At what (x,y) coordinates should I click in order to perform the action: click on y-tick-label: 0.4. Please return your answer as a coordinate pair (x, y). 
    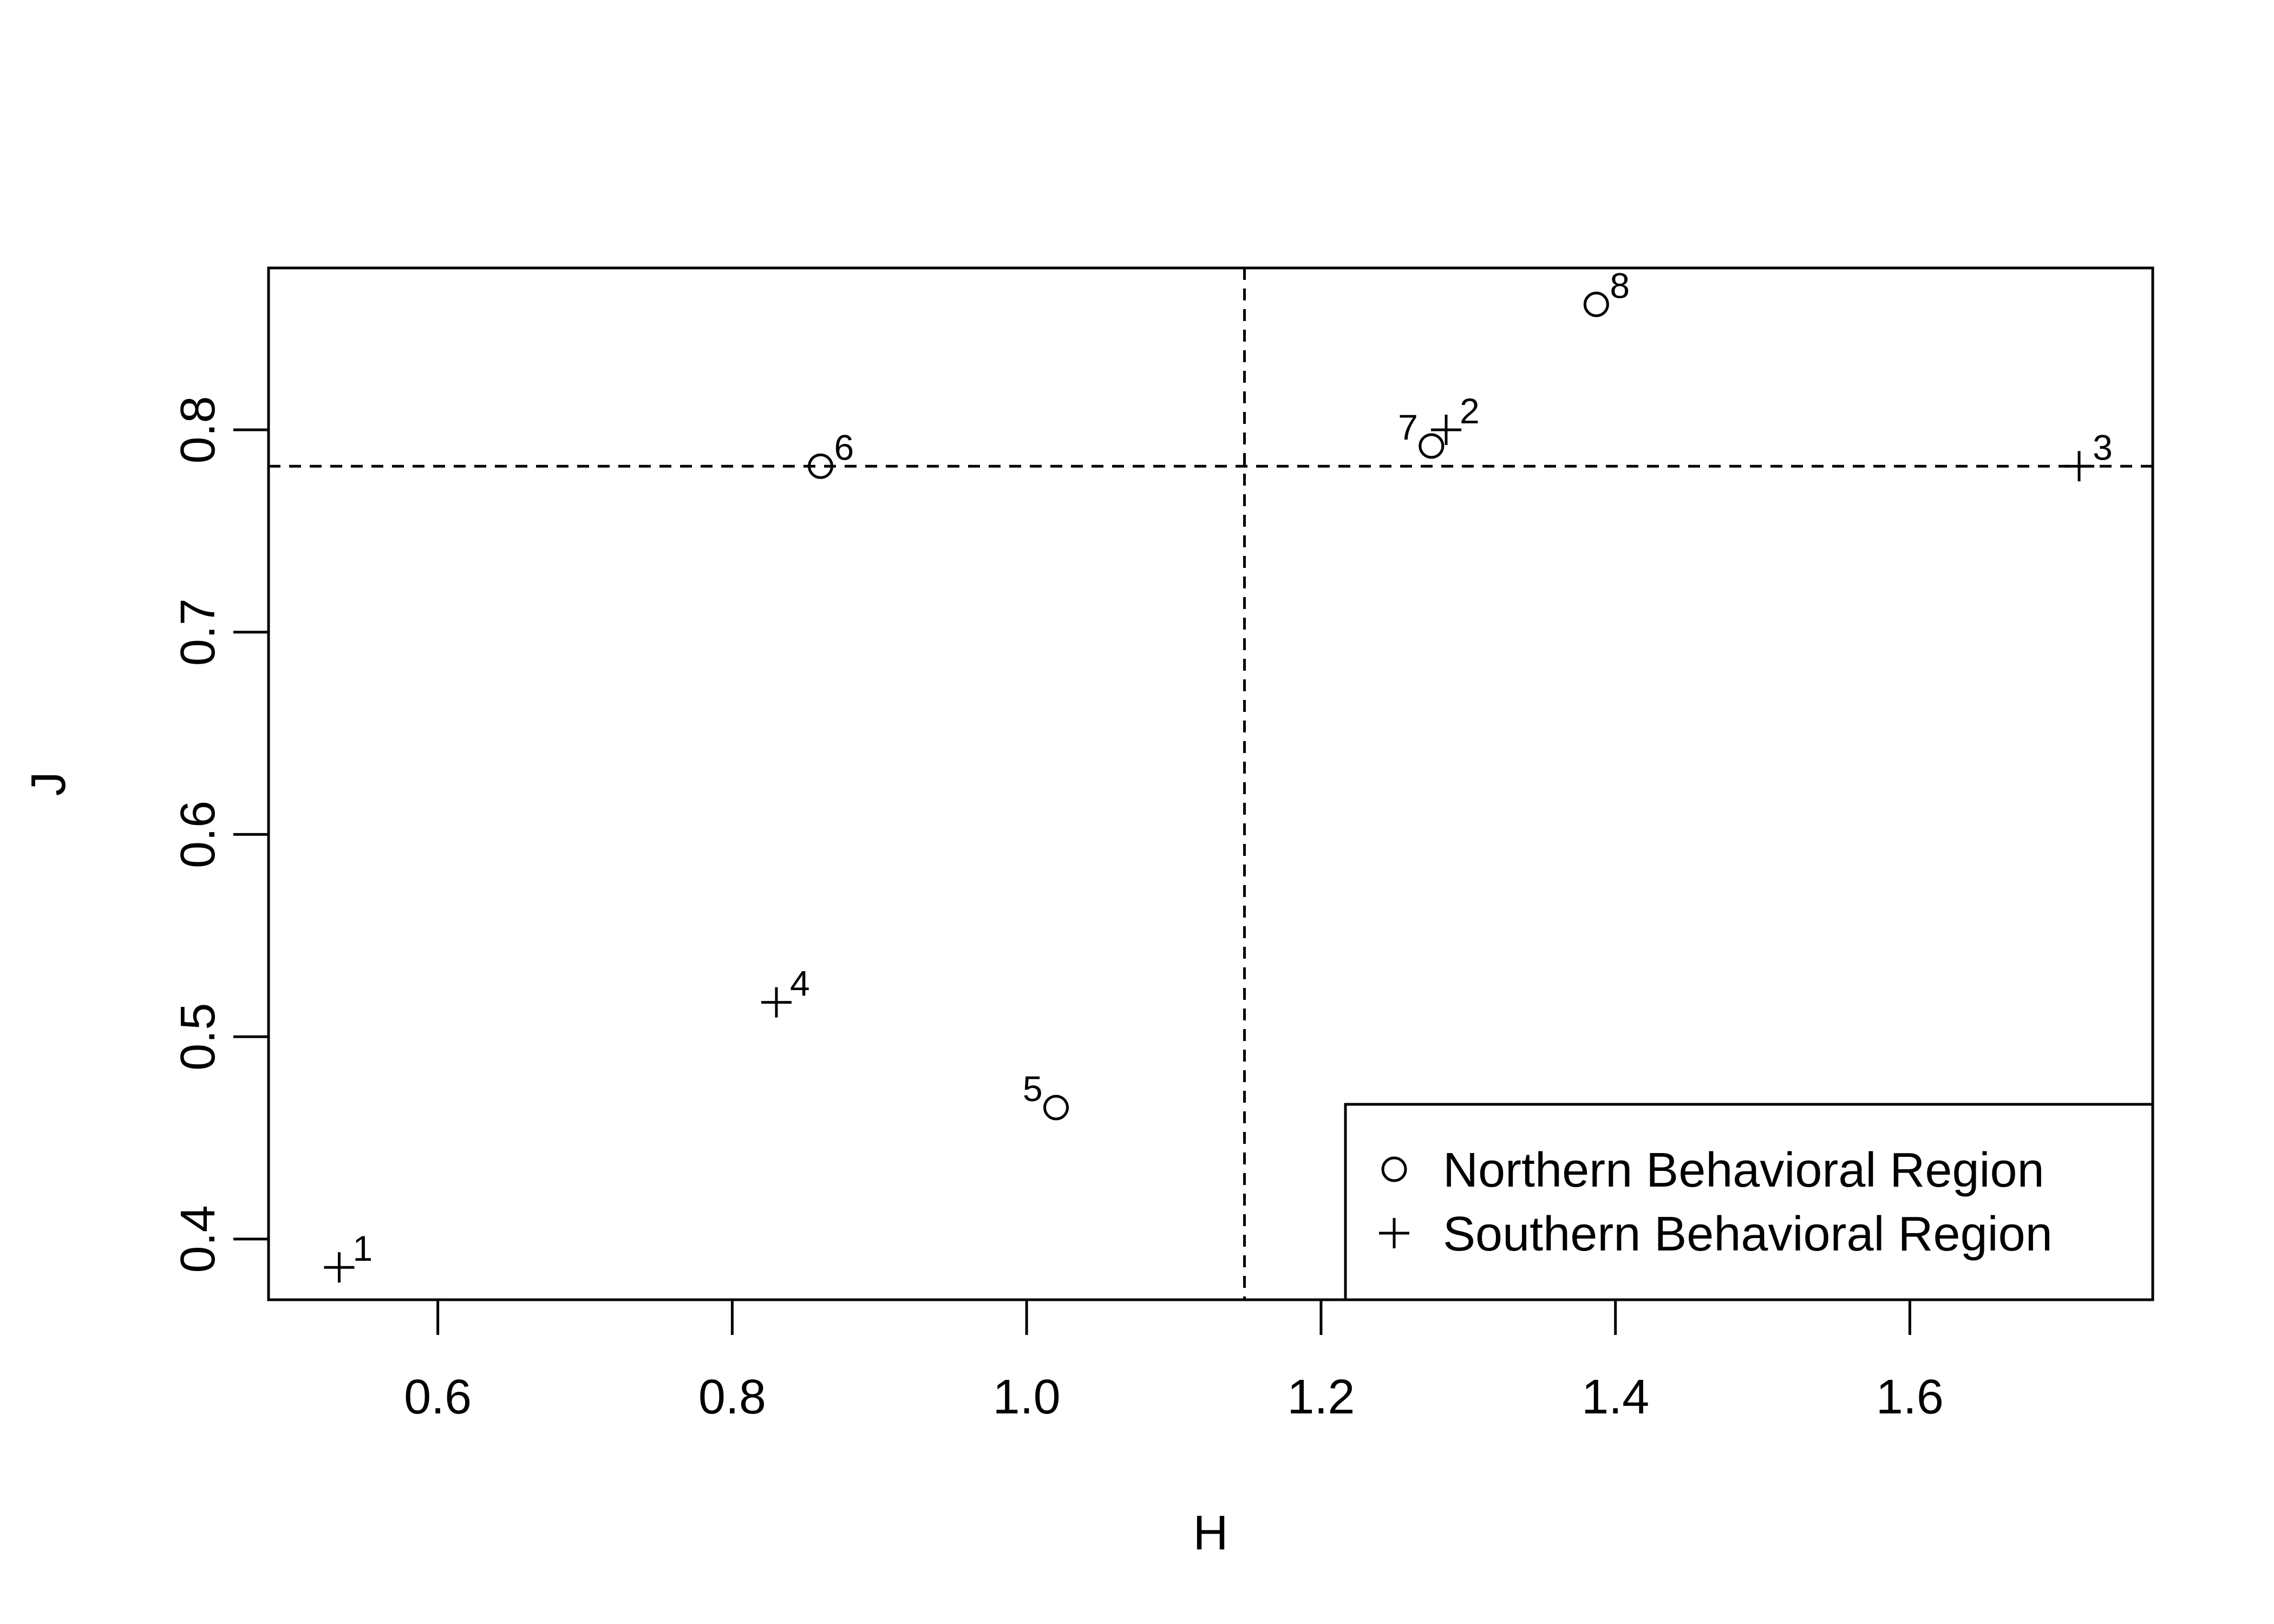
    Looking at the image, I should click on (198, 1239).